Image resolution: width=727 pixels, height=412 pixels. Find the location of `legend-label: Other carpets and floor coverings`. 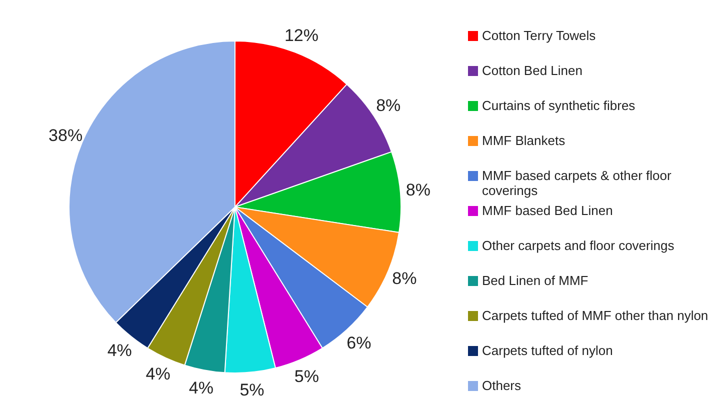

legend-label: Other carpets and floor coverings is located at coordinates (578, 245).